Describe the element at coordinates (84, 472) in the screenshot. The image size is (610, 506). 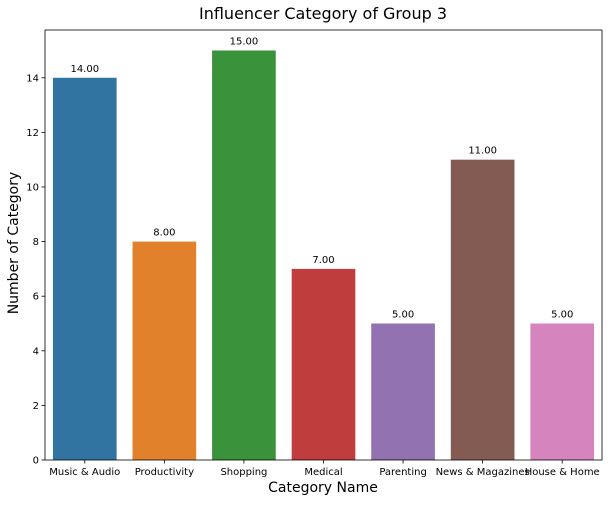
I see `x-tick-label: Music & Audio` at that location.